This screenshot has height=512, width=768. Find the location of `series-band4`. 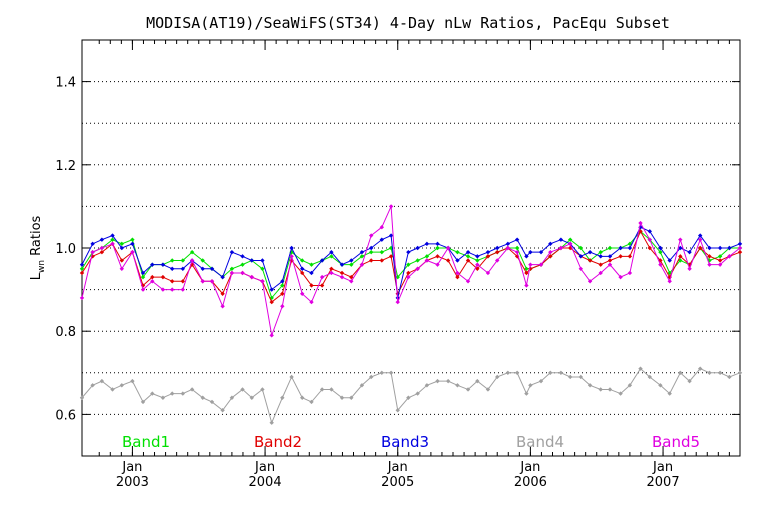

series-band4 is located at coordinates (411, 395).